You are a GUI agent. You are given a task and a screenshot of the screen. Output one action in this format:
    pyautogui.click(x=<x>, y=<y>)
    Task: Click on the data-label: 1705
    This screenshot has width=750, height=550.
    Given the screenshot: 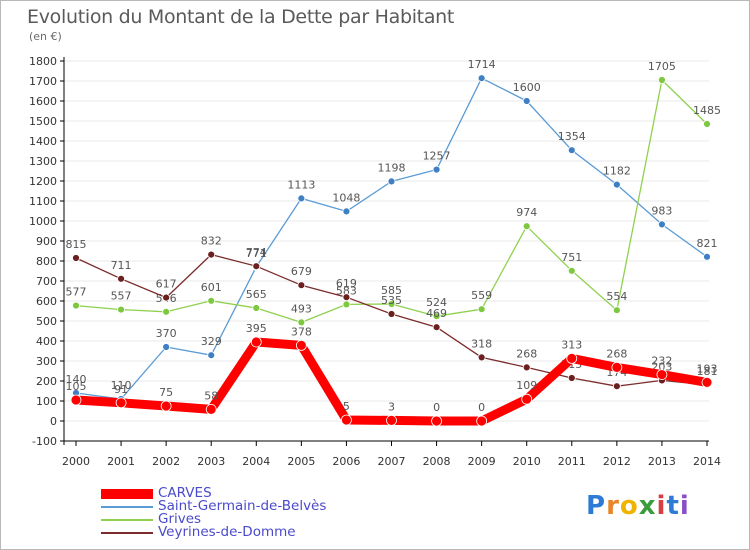 What is the action you would take?
    pyautogui.click(x=662, y=66)
    